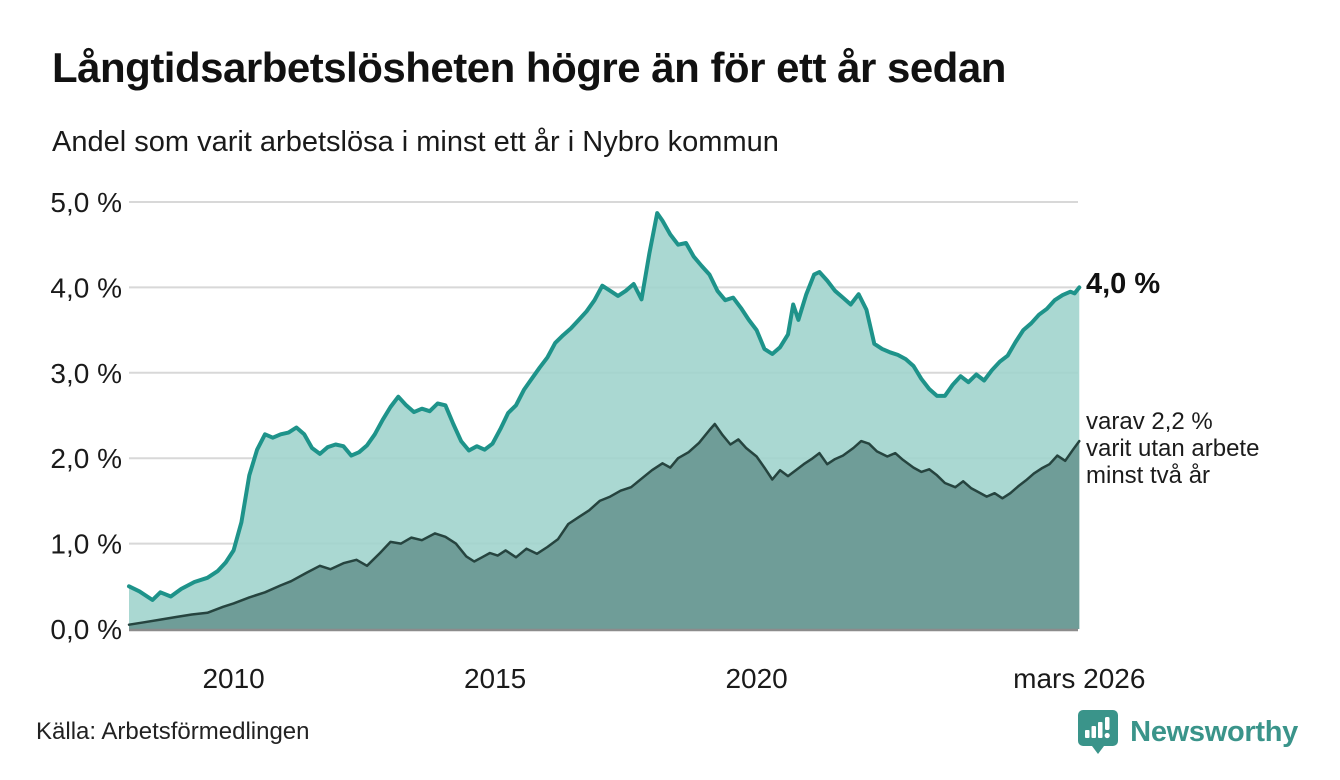 The image size is (1340, 780). What do you see at coordinates (1214, 731) in the screenshot?
I see `brand-wordmark: Newsworthy` at bounding box center [1214, 731].